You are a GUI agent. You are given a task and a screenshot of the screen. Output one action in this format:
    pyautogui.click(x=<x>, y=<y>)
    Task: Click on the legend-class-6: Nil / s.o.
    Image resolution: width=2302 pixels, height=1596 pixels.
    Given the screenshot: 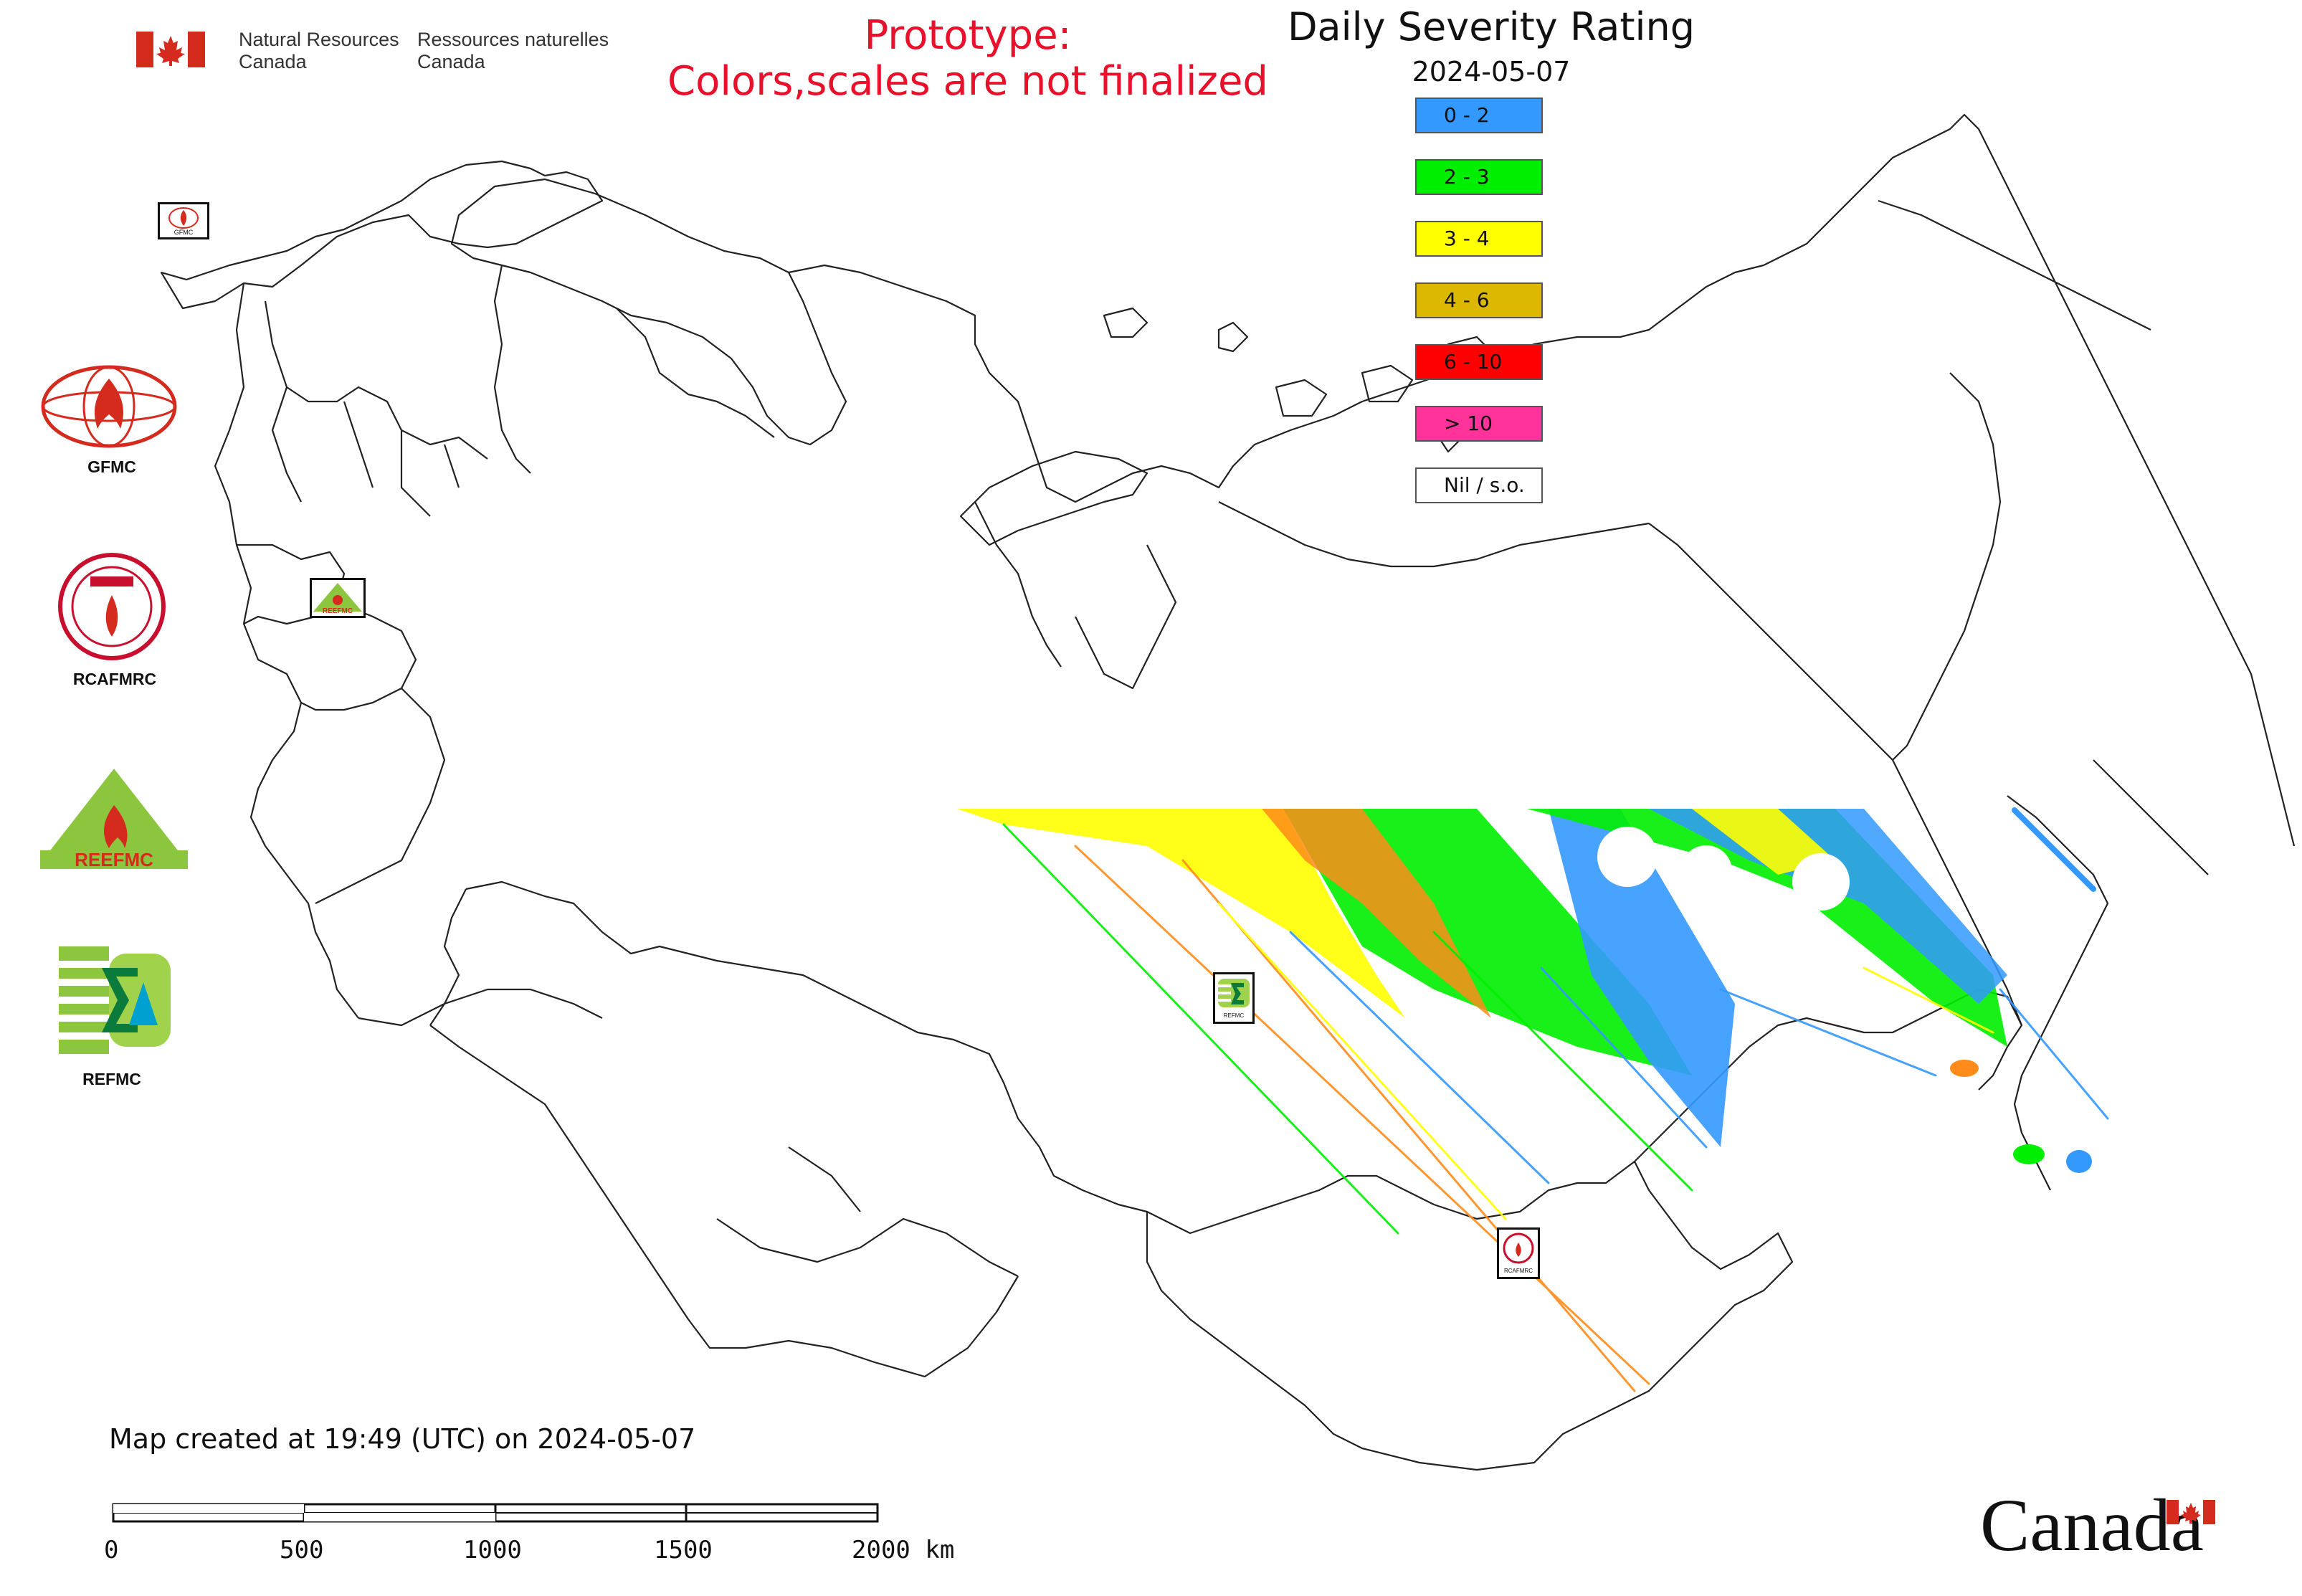 What is the action you would take?
    pyautogui.click(x=1479, y=485)
    